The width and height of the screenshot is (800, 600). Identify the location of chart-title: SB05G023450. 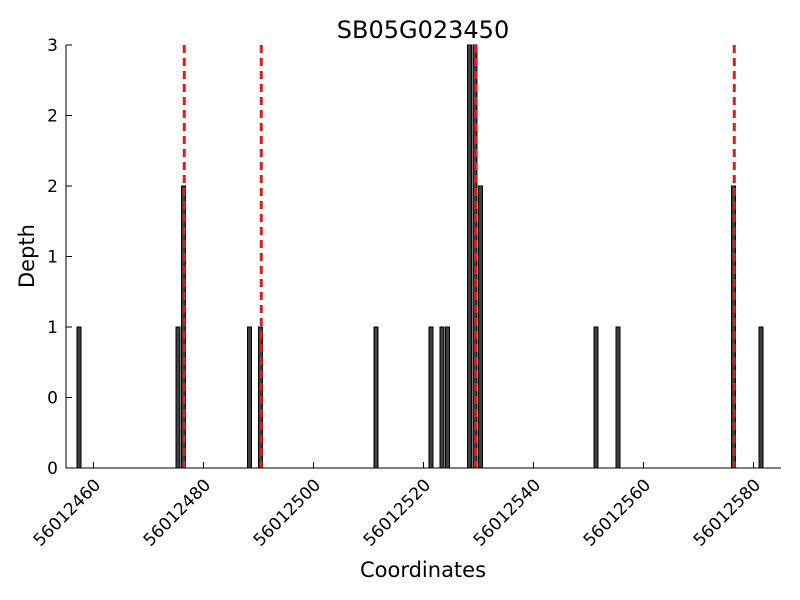
(423, 30).